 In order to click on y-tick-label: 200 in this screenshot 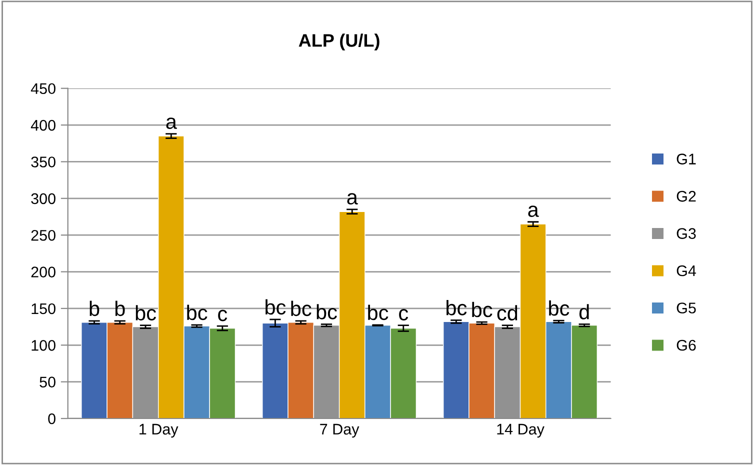, I will do `click(43, 272)`.